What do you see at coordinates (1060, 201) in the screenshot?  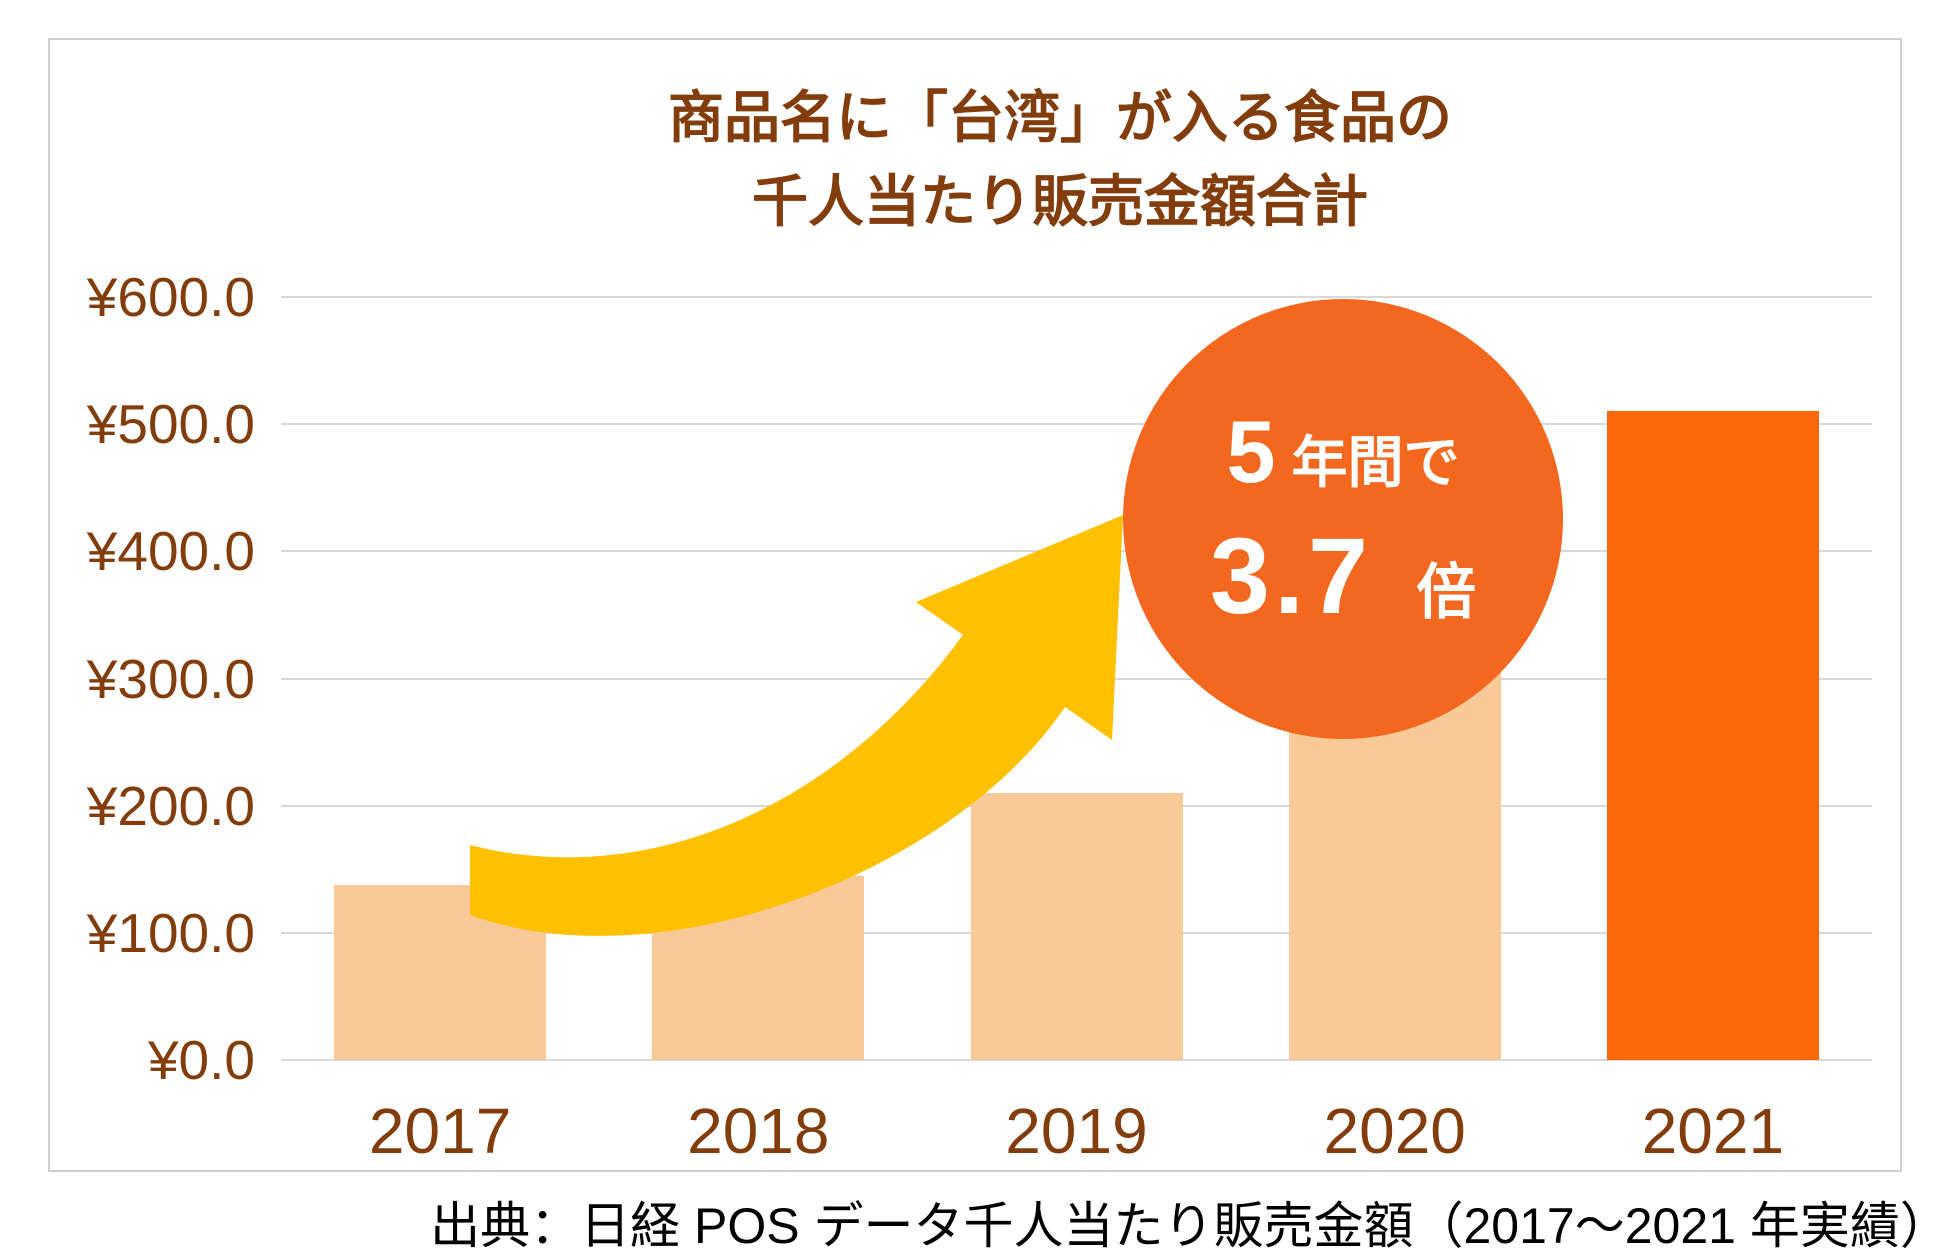 I see `chart-title-line-2: 千人当たり販売金額合計` at bounding box center [1060, 201].